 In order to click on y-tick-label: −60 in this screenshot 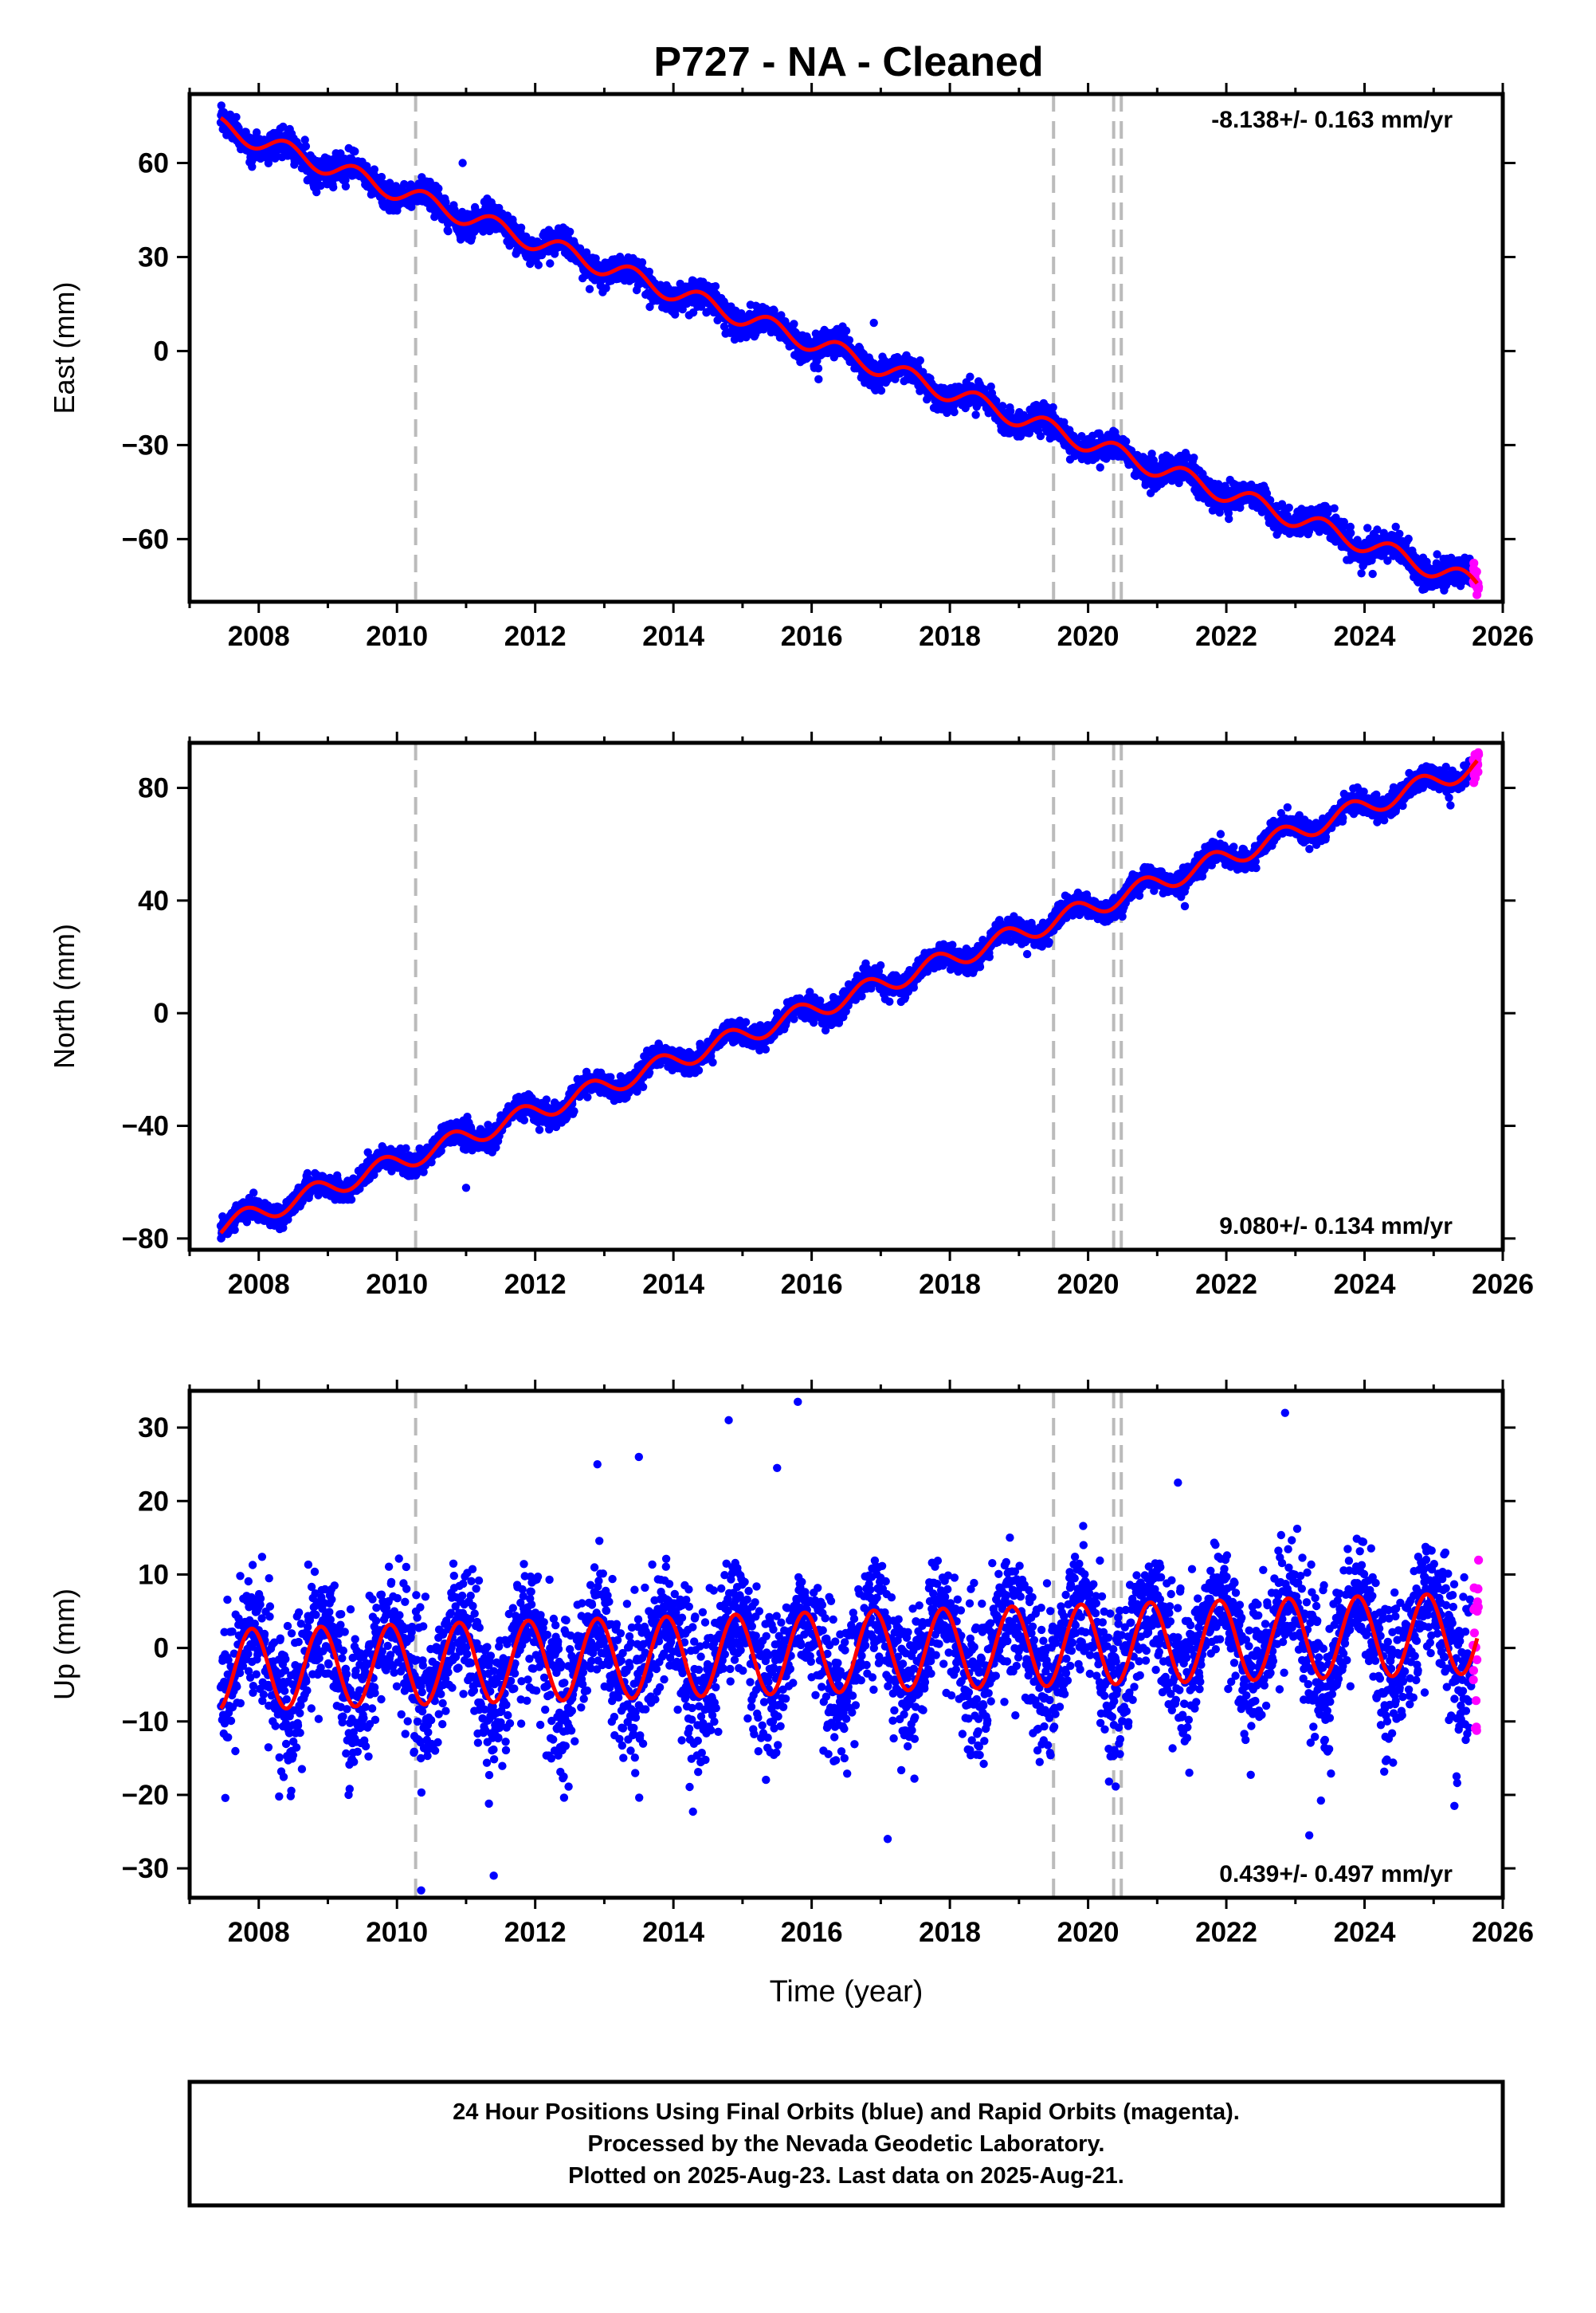, I will do `click(146, 539)`.